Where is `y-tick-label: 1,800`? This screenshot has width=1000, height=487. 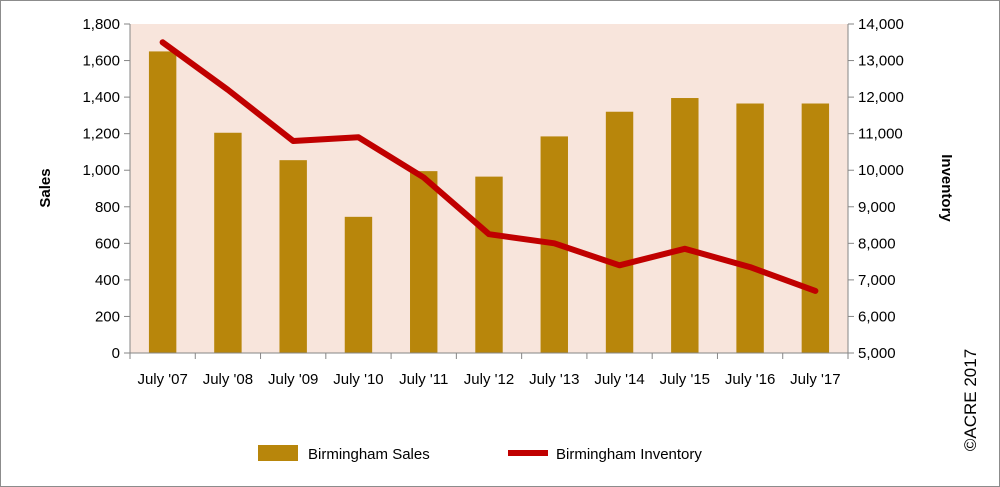 y-tick-label: 1,800 is located at coordinates (101, 24).